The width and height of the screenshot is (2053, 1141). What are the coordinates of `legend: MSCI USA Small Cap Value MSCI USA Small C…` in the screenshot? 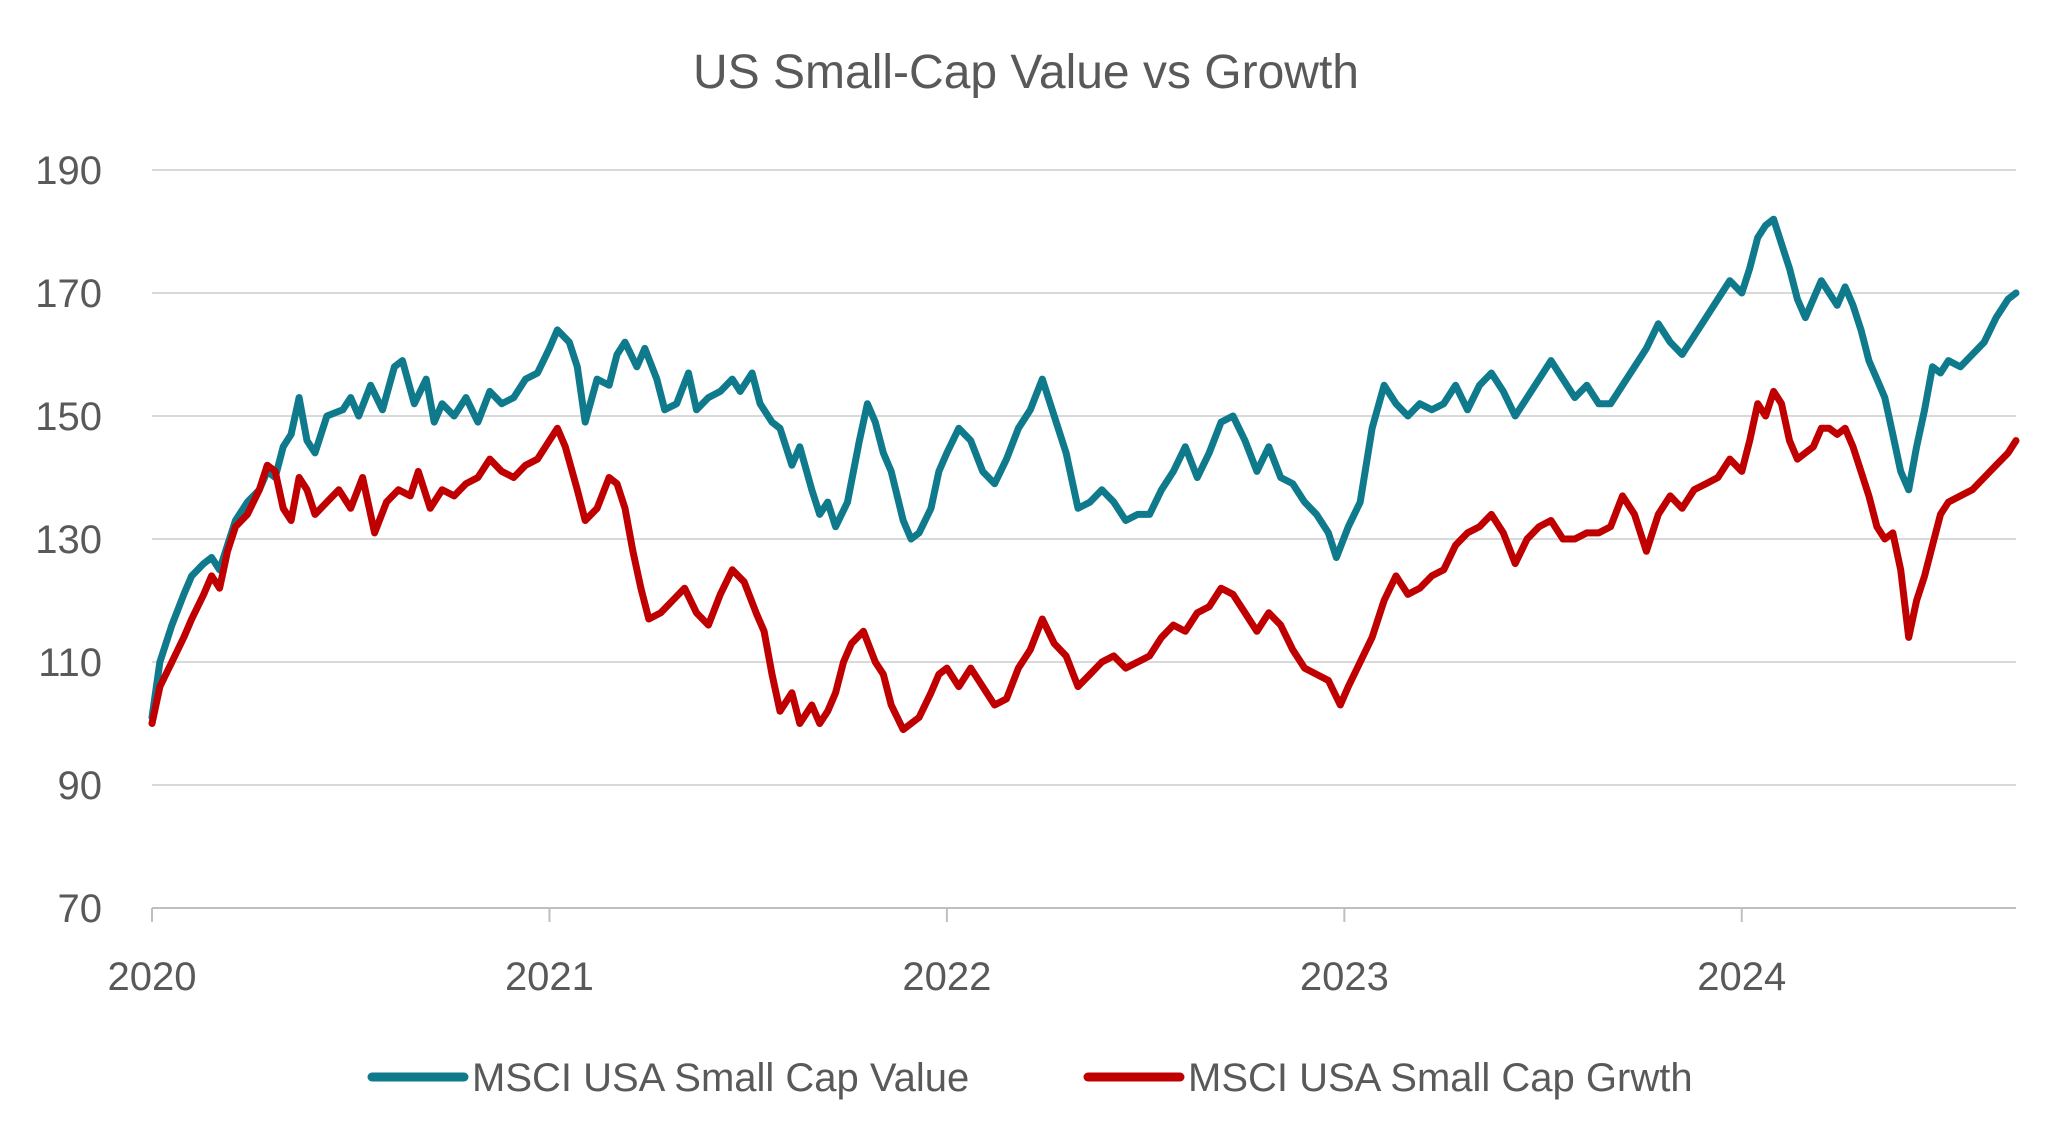 It's located at (1030, 1078).